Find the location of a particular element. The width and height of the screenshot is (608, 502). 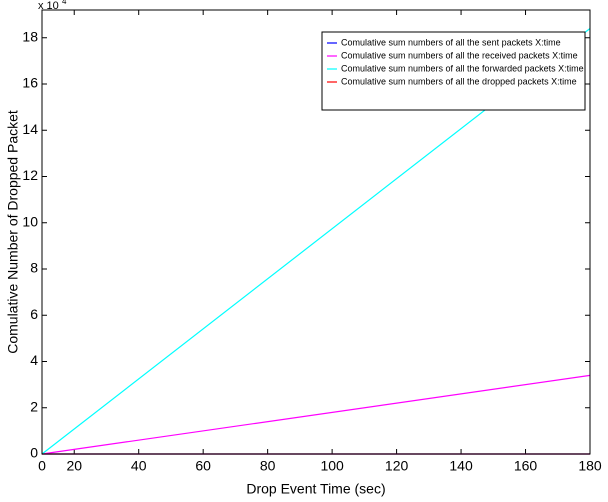

y-tick-label: 10 is located at coordinates (30, 221).